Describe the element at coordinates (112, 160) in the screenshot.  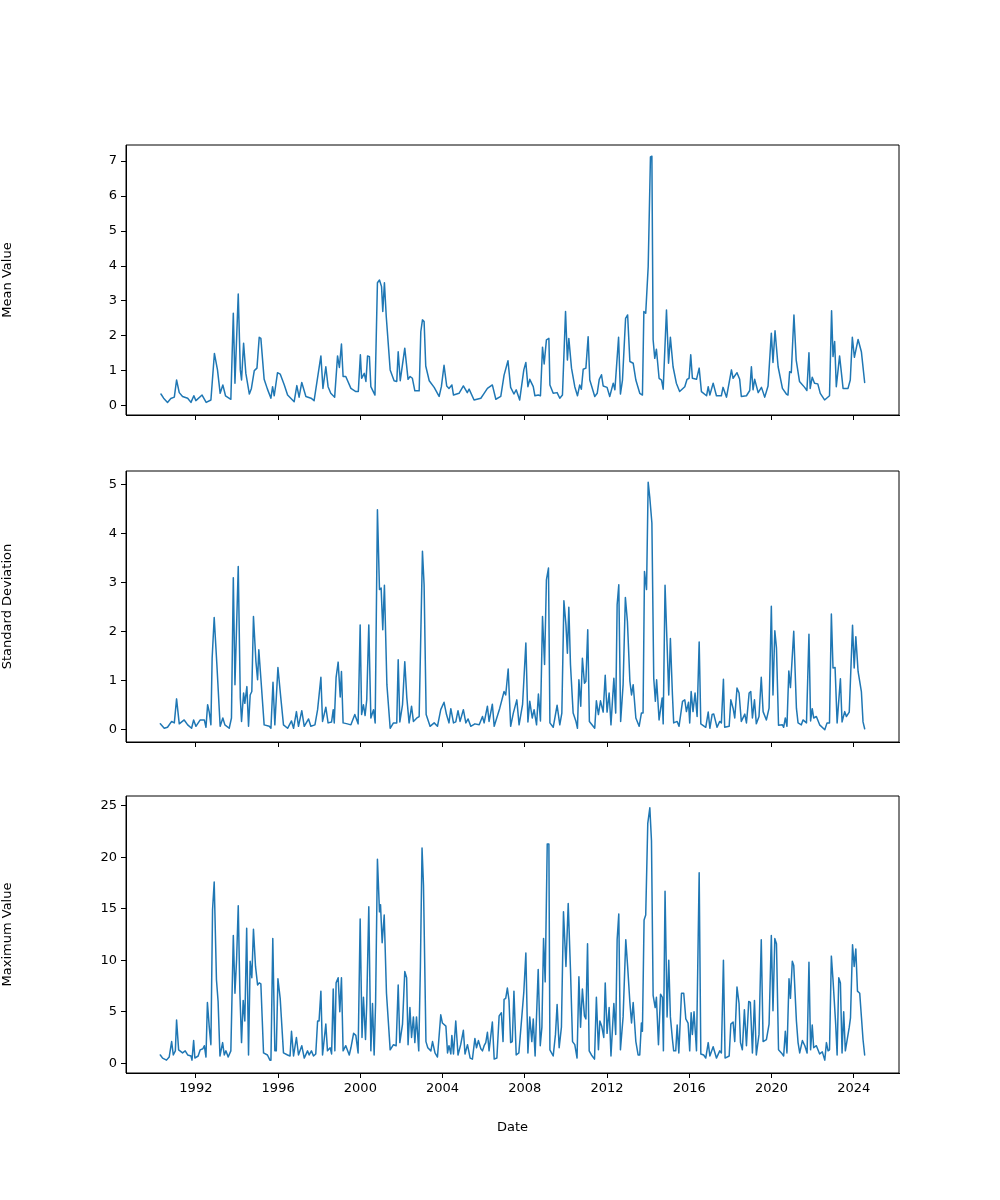
I see `y-tick-label: 7` at that location.